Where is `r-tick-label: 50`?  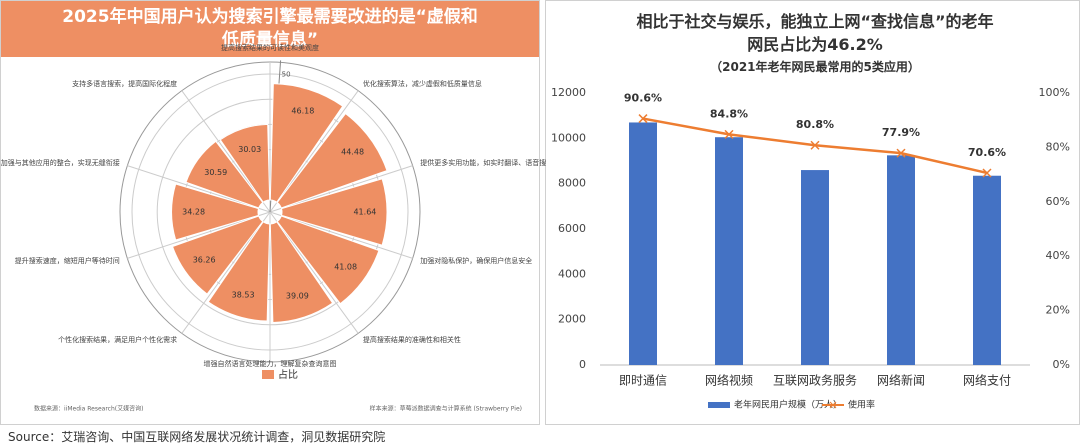
r-tick-label: 50 is located at coordinates (286, 74).